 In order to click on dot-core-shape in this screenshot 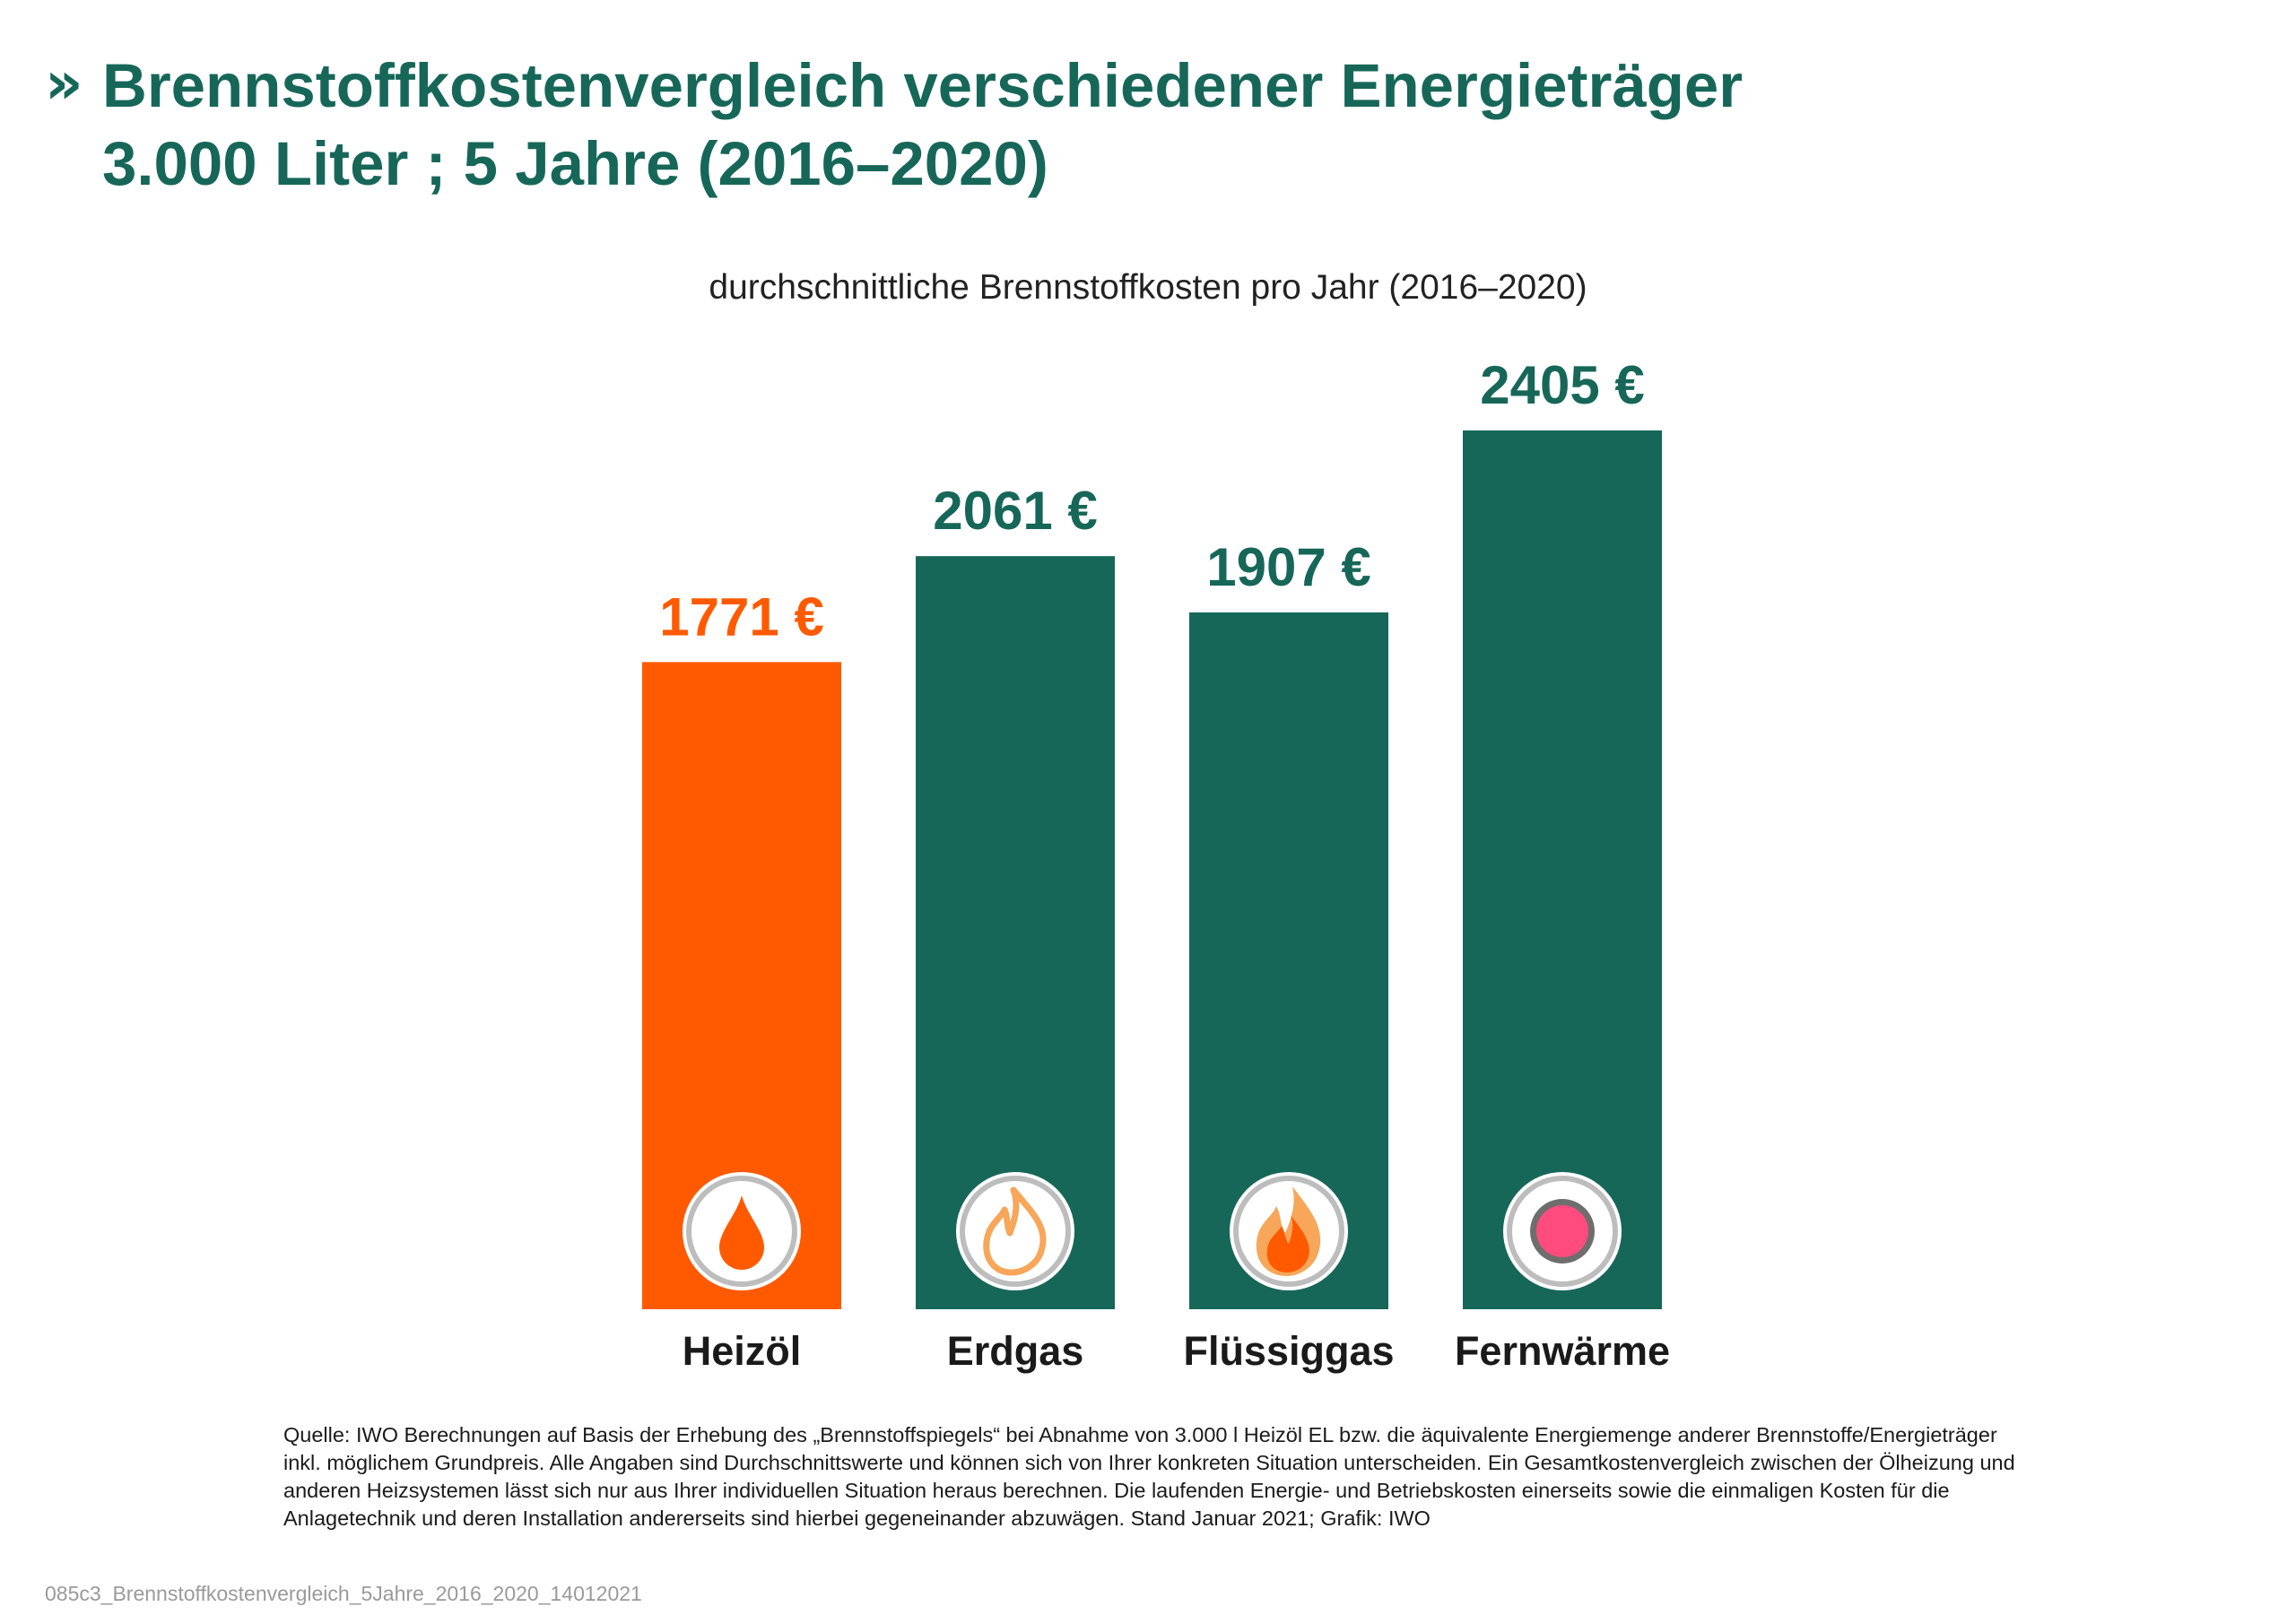, I will do `click(1562, 1231)`.